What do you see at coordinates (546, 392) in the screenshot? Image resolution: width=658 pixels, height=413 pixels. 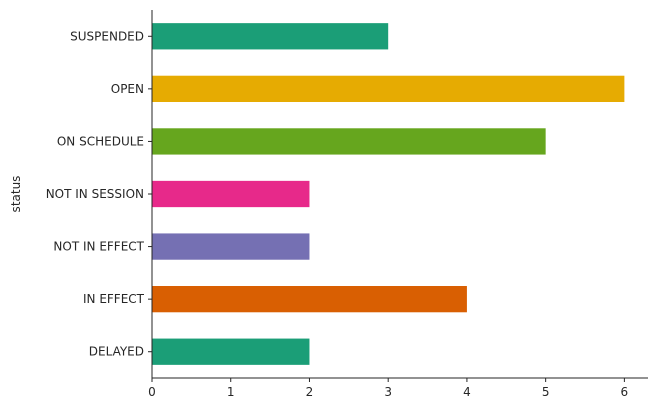 I see `x-tick-label: 5` at bounding box center [546, 392].